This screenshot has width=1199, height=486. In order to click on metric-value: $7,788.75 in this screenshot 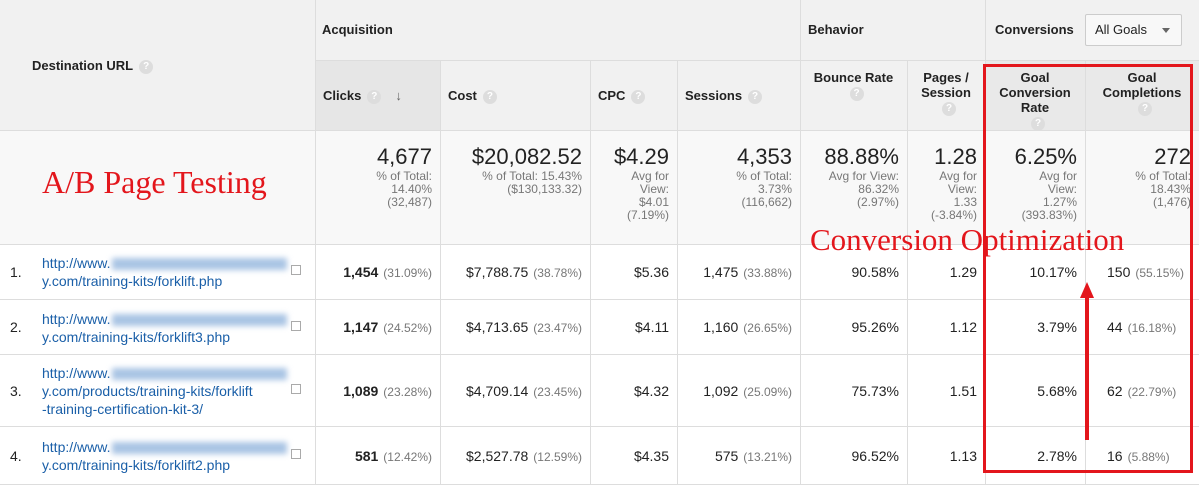, I will do `click(497, 272)`.